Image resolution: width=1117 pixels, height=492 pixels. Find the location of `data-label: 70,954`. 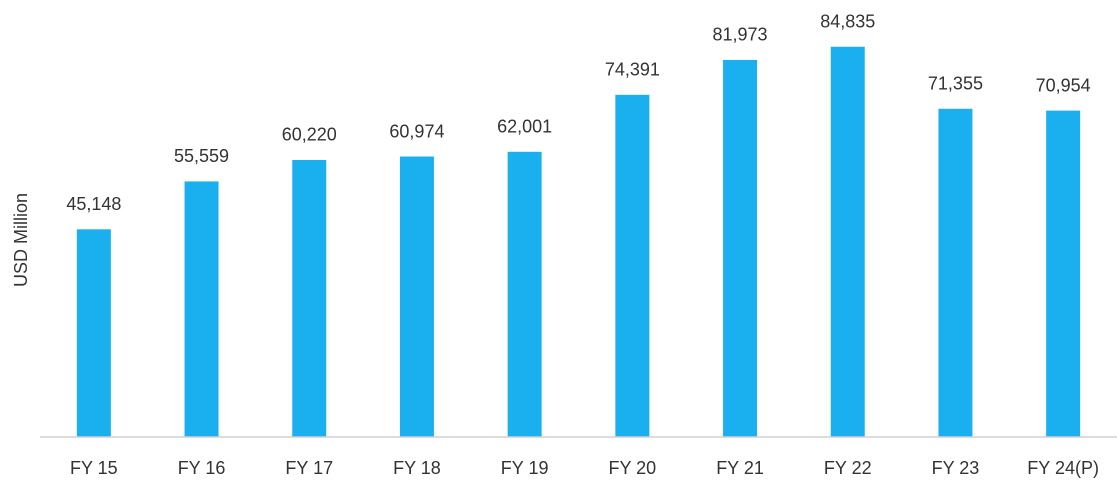

data-label: 70,954 is located at coordinates (1063, 85).